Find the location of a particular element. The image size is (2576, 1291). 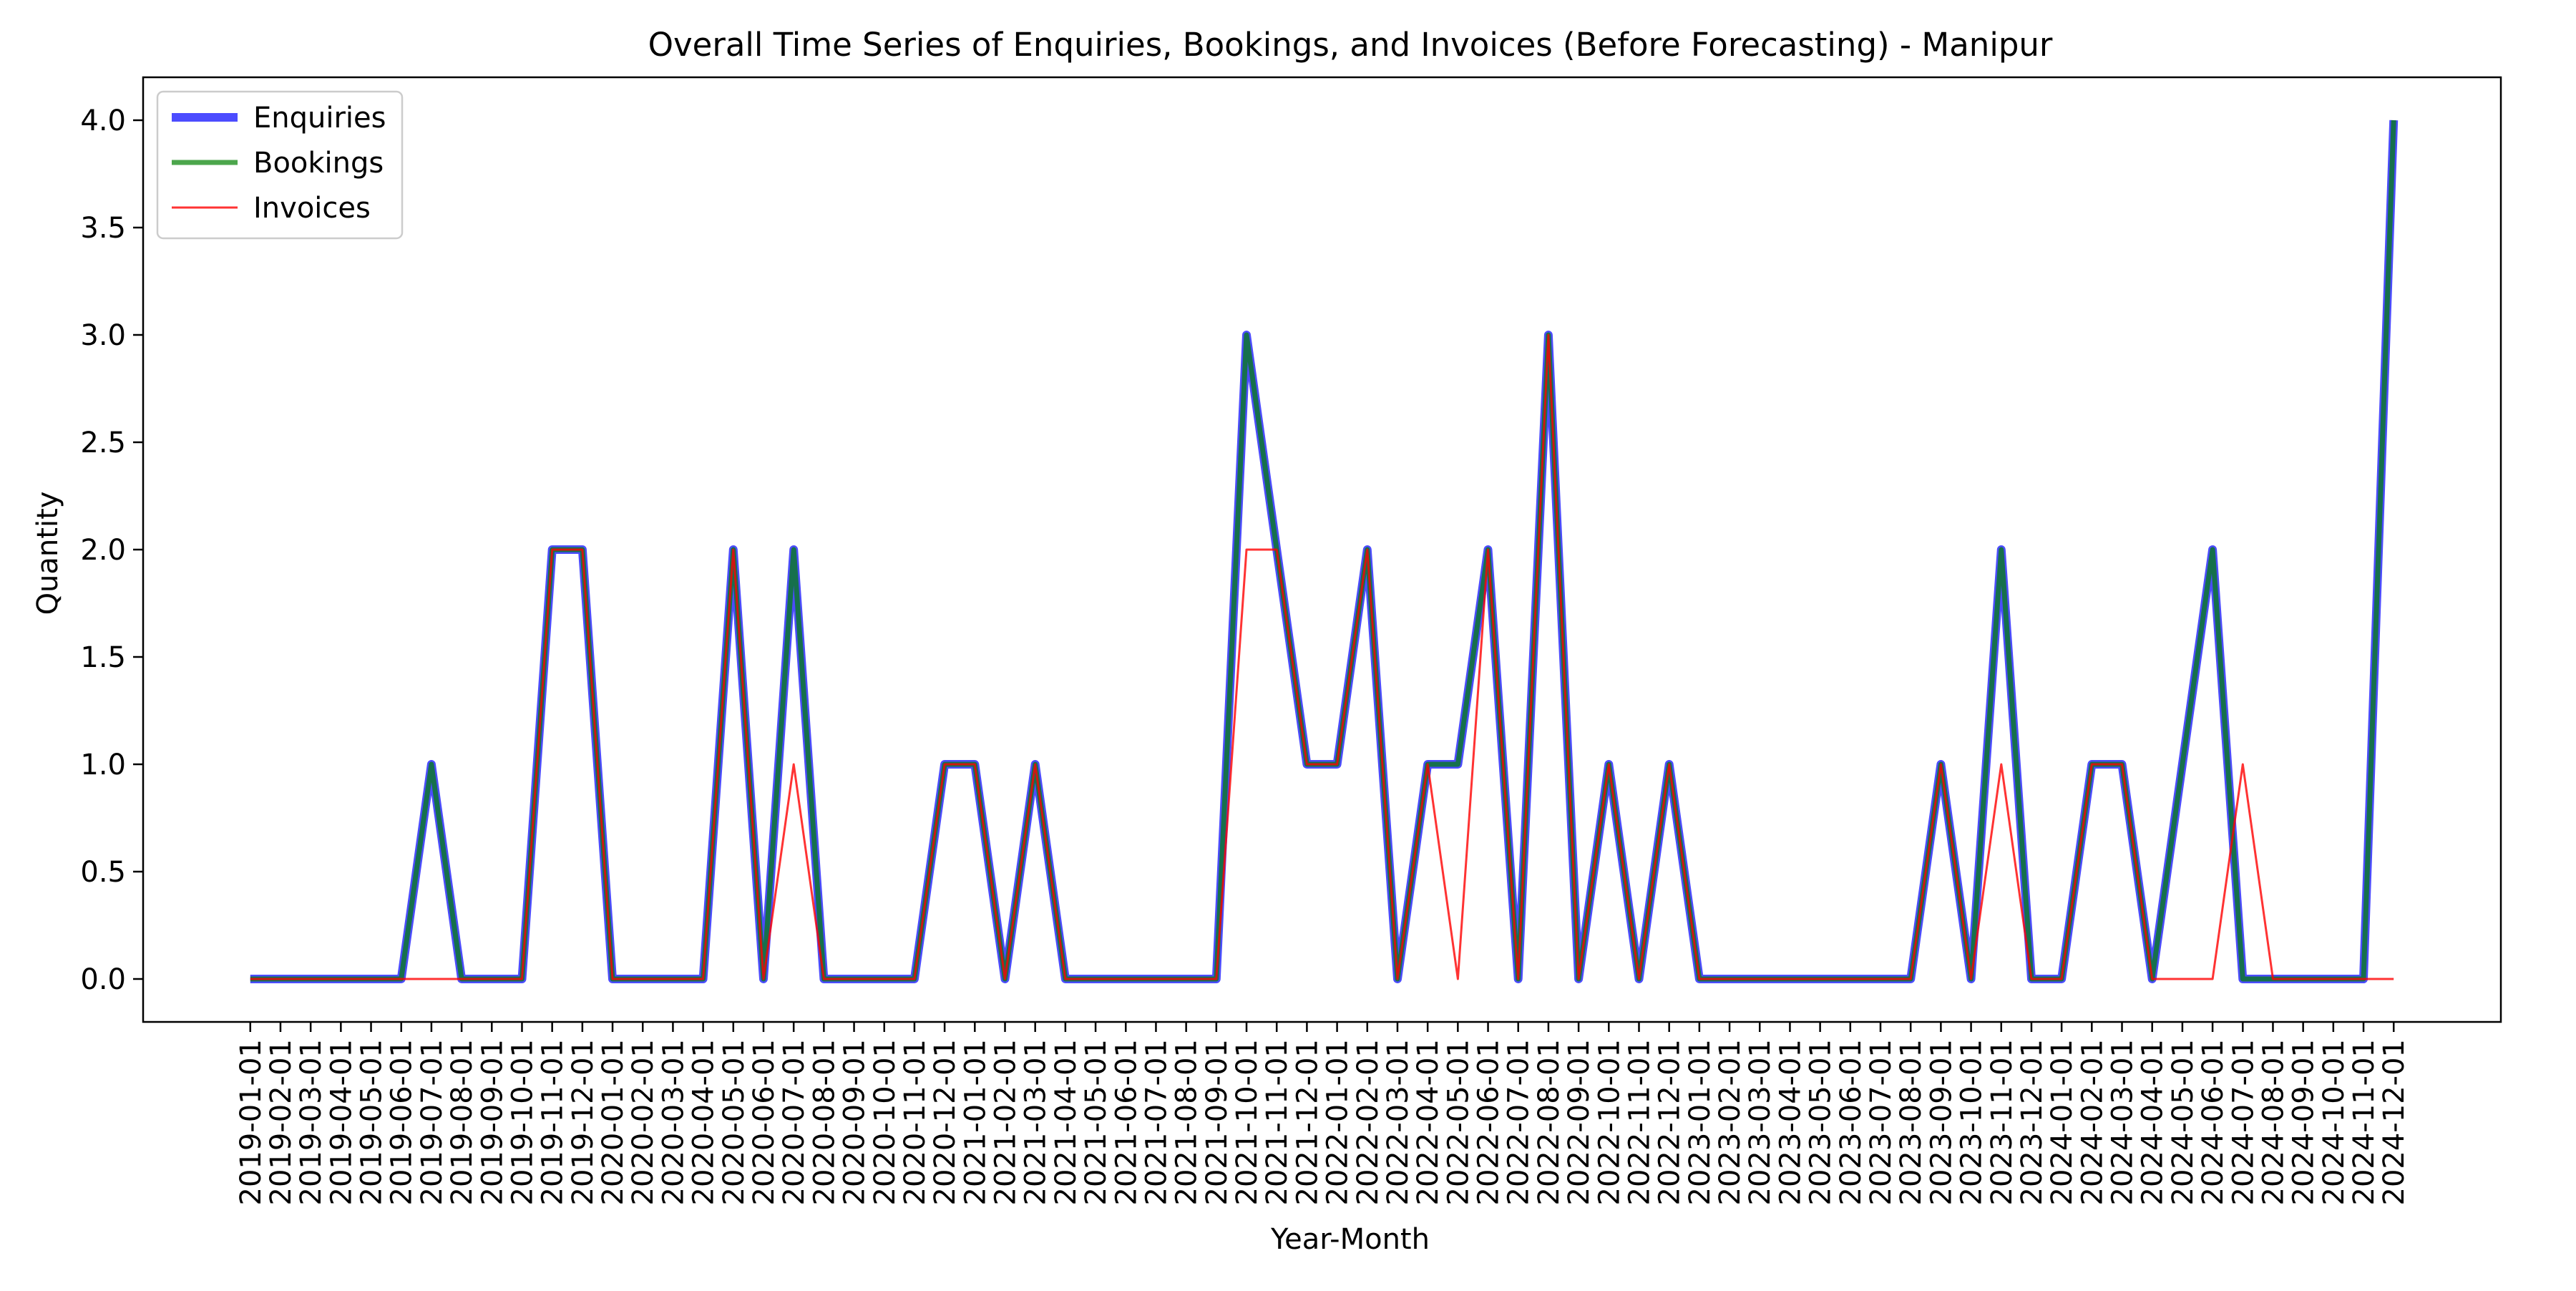

x-tick-label: 2021-09-01 is located at coordinates (1217, 1122).